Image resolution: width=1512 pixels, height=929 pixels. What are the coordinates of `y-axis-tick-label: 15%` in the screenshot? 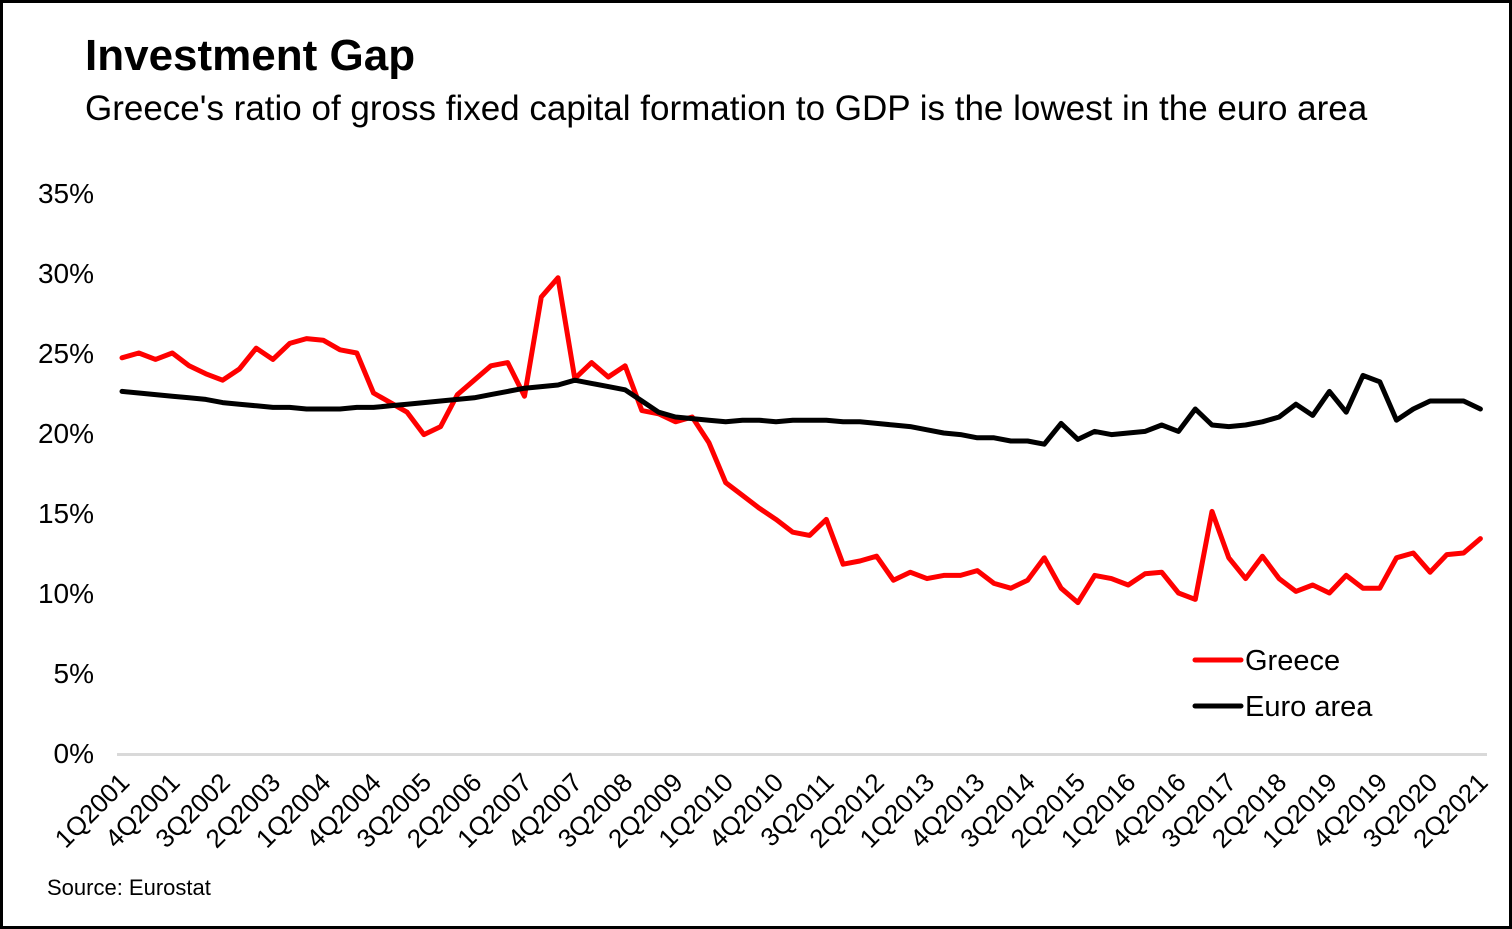 It's located at (66, 513).